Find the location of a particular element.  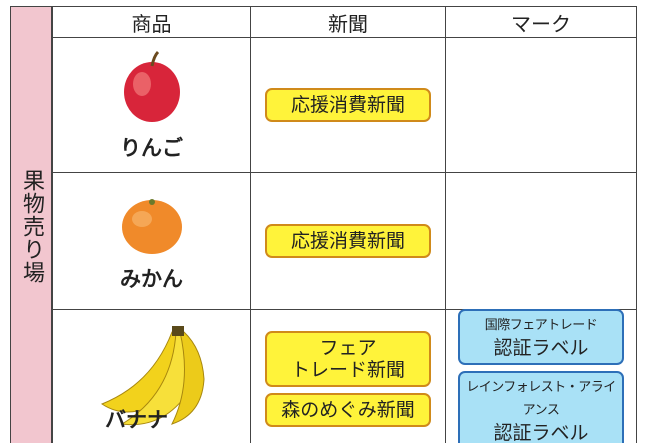

product-cell: みかん is located at coordinates (151, 241).